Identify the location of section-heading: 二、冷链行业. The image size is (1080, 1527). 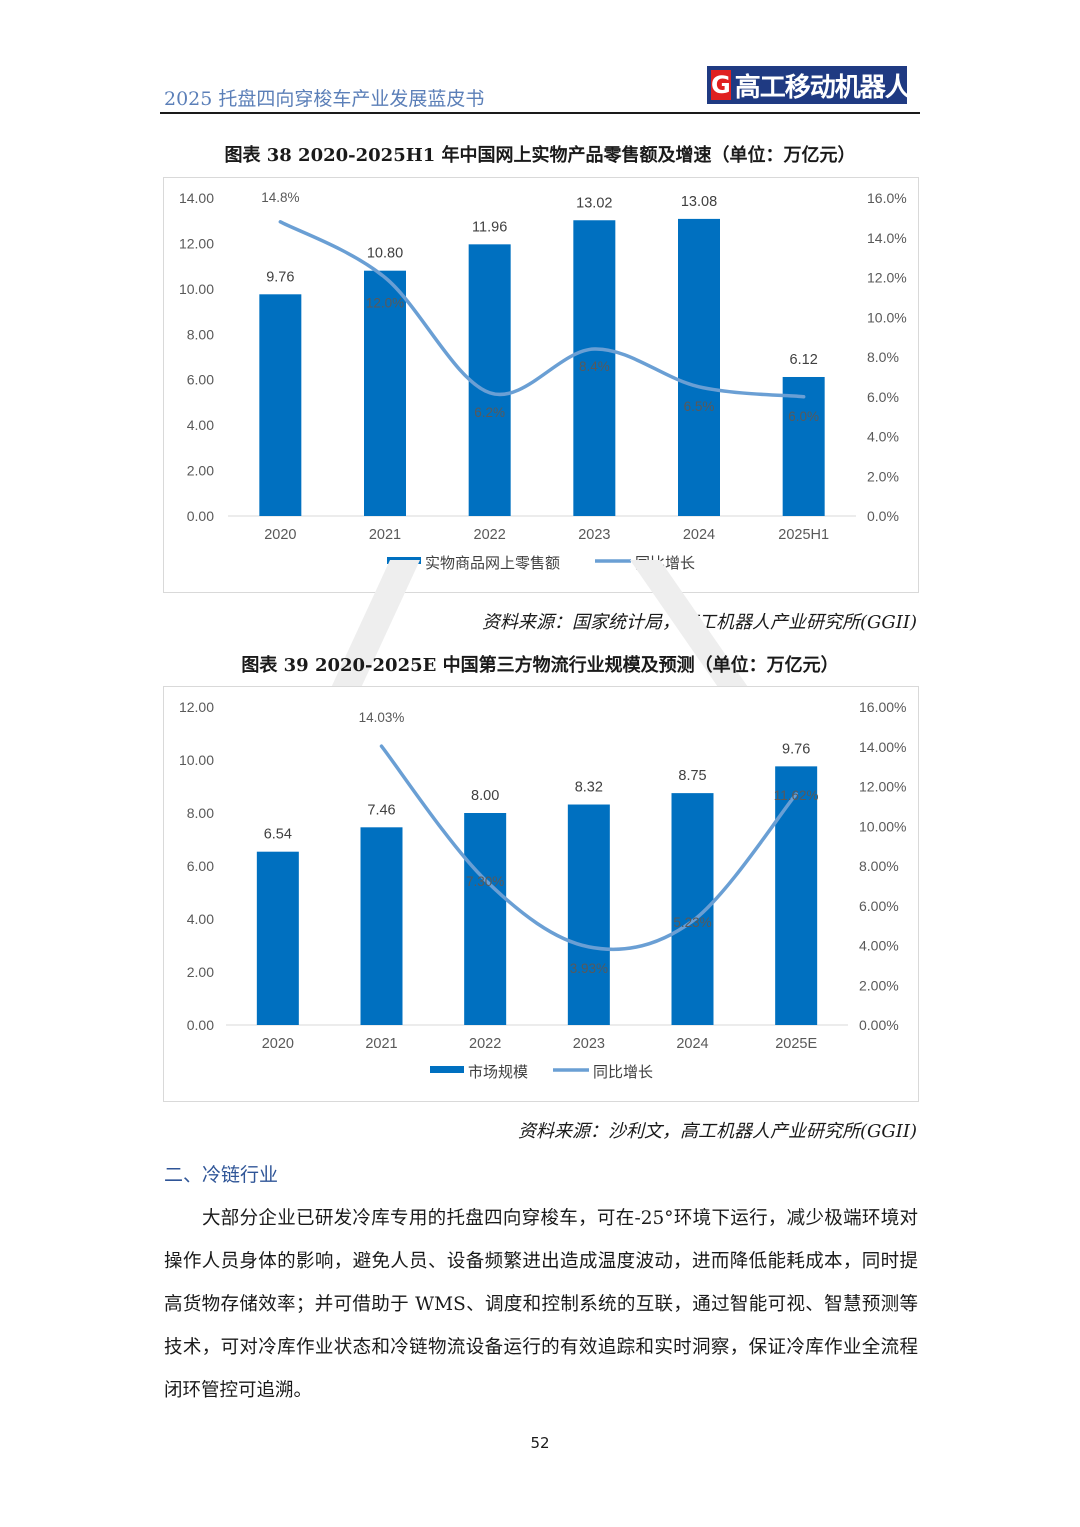
(221, 1175).